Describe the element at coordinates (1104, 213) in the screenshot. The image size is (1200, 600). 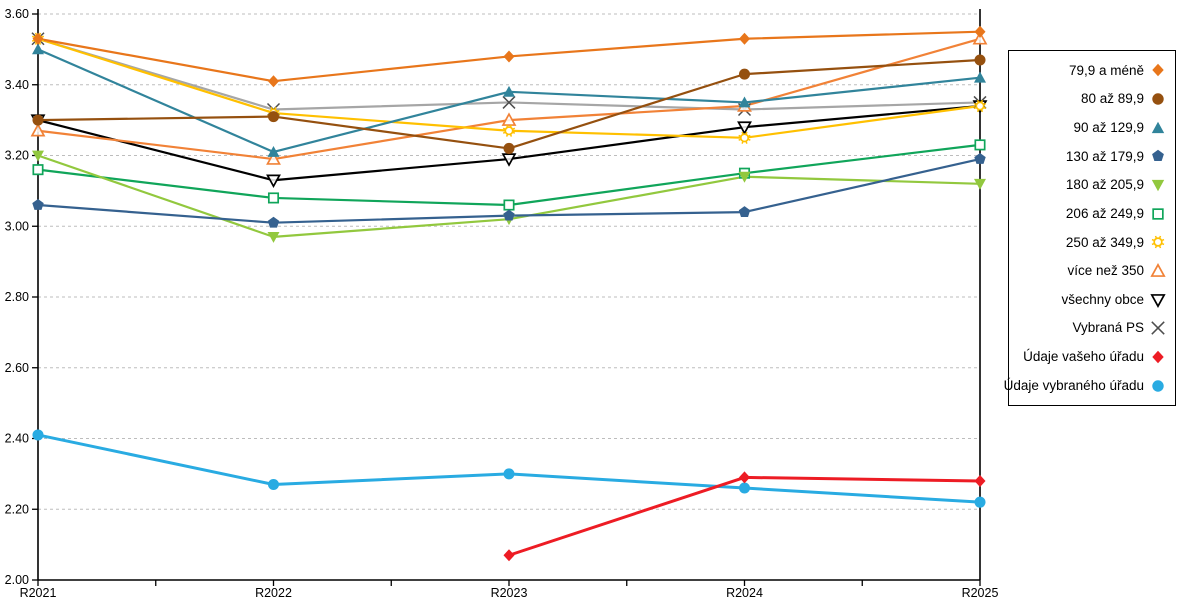
I see `legend-item-label: 206 až 249,9` at that location.